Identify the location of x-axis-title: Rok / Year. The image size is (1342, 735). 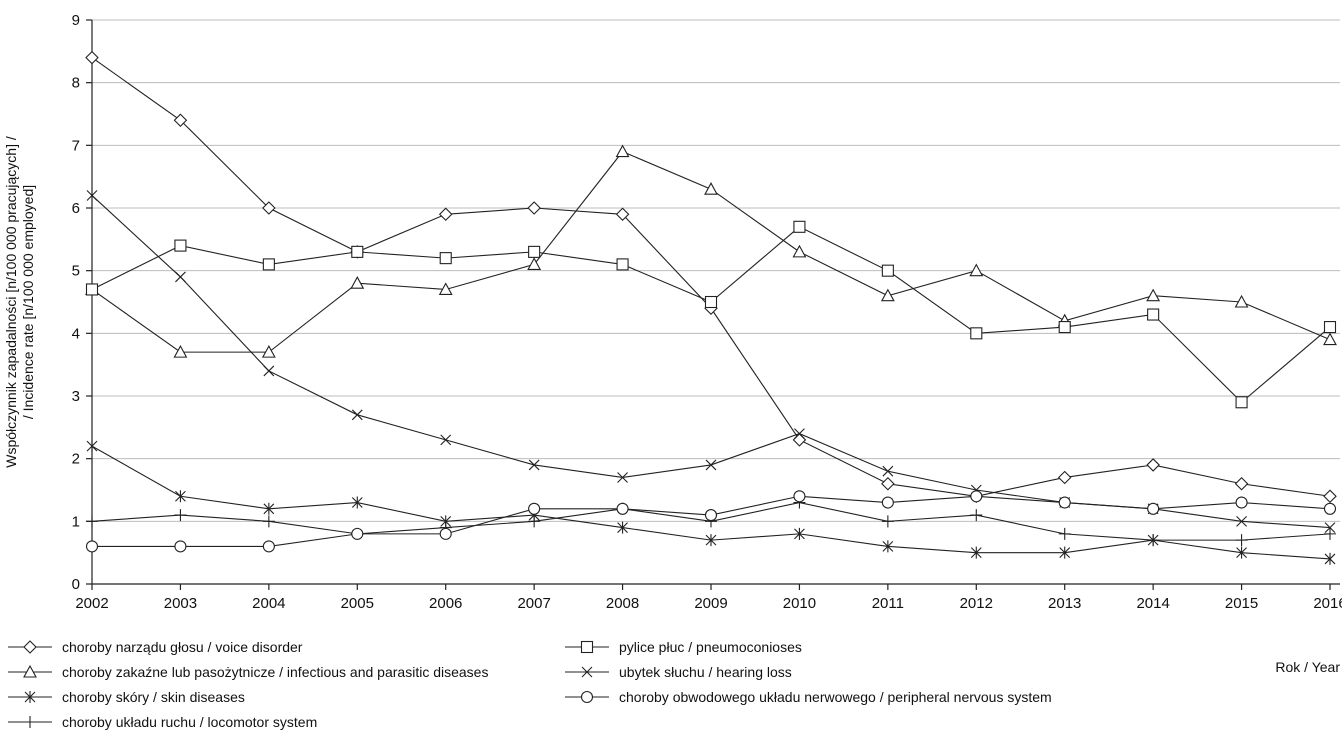
(1307, 667).